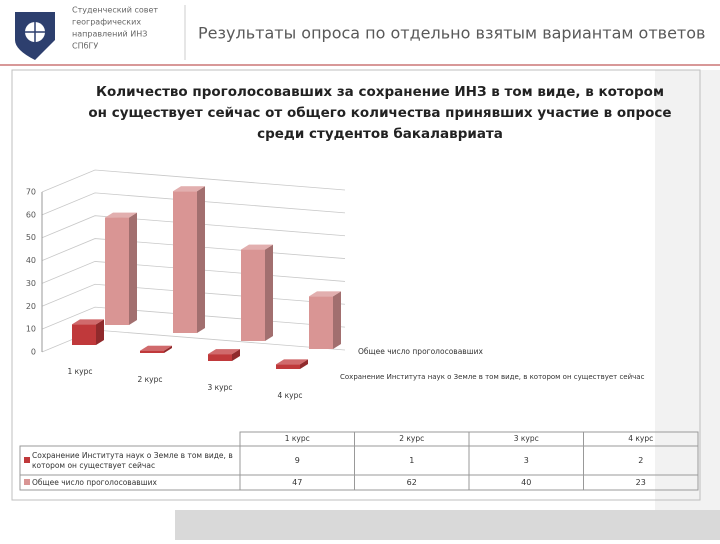 The width and height of the screenshot is (720, 544). I want to click on org-name-line: СПбГУ, so click(85, 46).